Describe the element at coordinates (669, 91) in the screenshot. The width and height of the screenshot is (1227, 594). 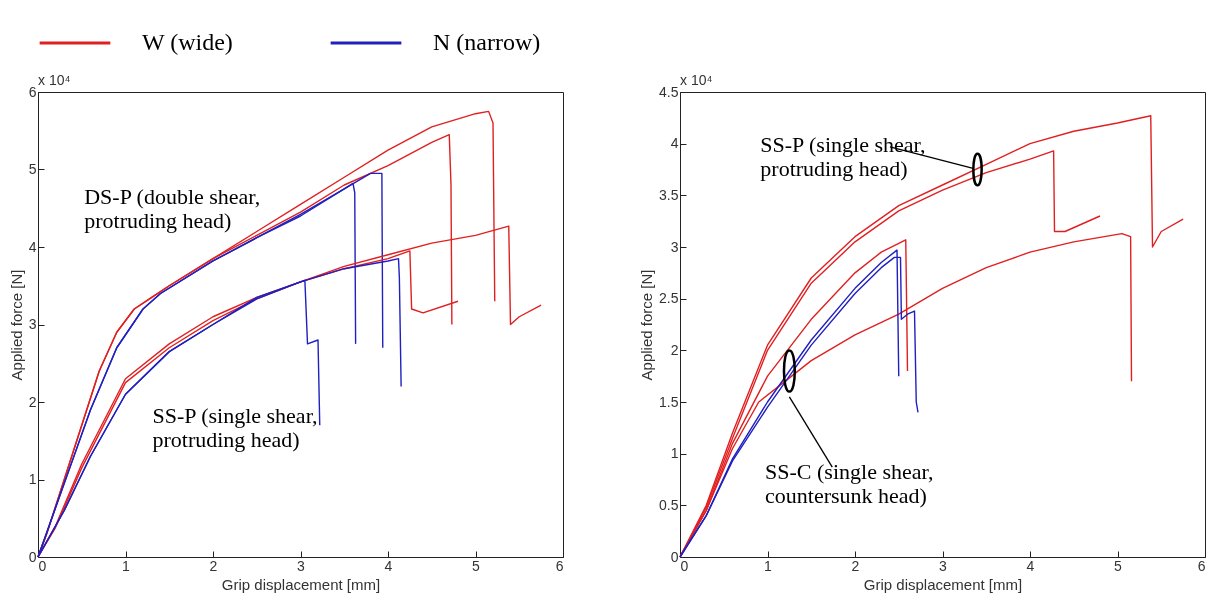
I see `y-tick-label: 4.5` at that location.